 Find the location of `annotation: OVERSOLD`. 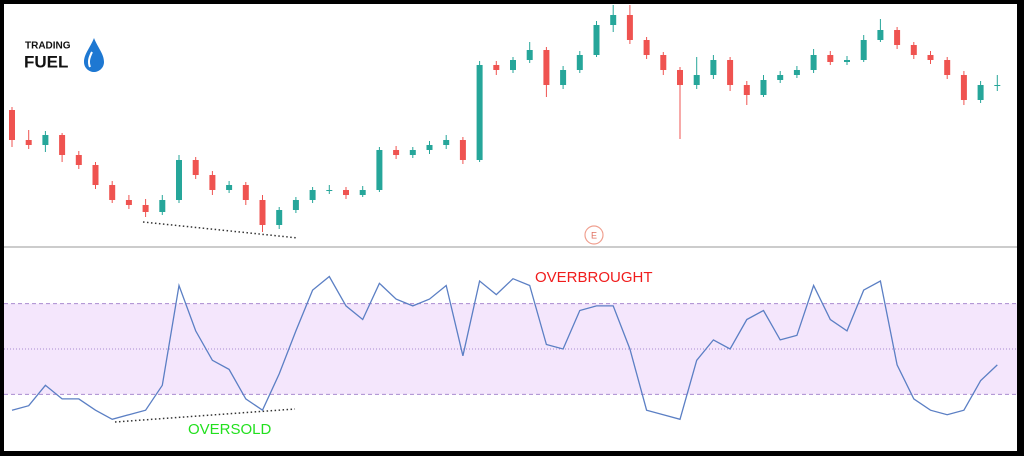

annotation: OVERSOLD is located at coordinates (230, 429).